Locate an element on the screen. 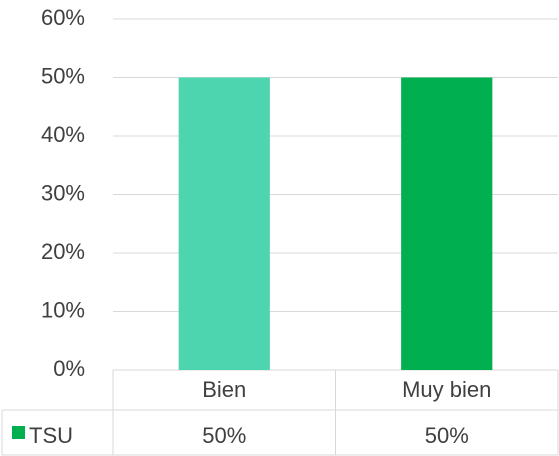  y-tick-label: 40% is located at coordinates (63, 134).